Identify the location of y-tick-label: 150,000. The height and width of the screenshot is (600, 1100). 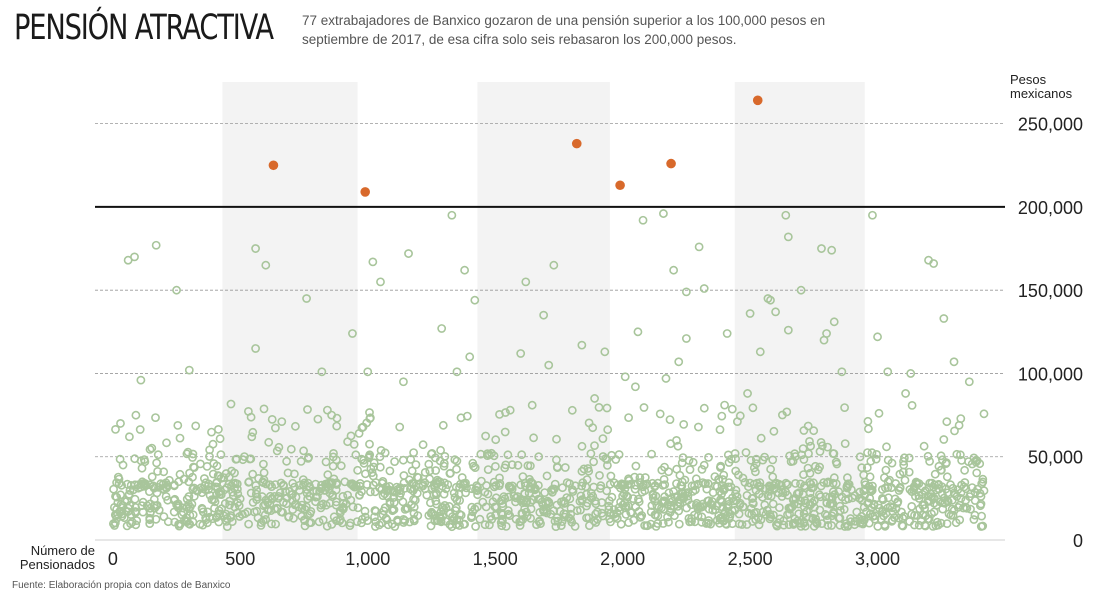
(1050, 291).